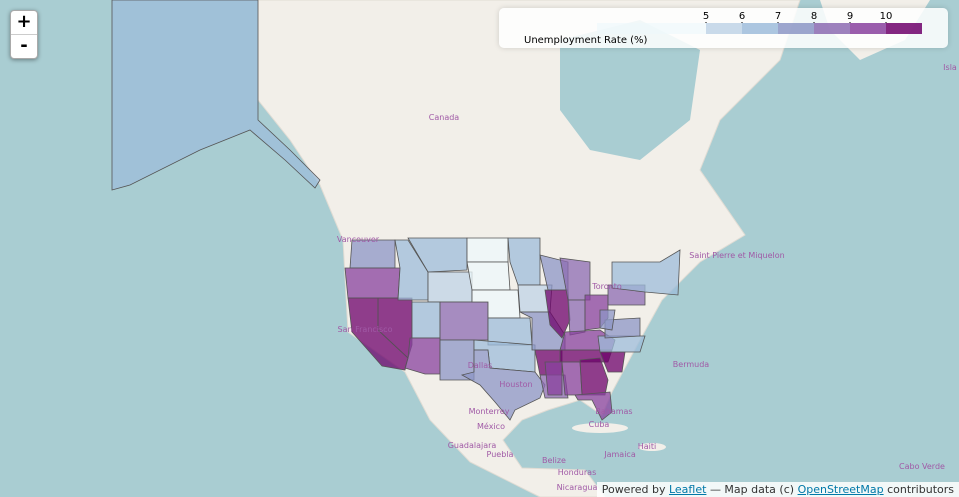 The image size is (959, 497). I want to click on legend-tick-label: 5, so click(706, 16).